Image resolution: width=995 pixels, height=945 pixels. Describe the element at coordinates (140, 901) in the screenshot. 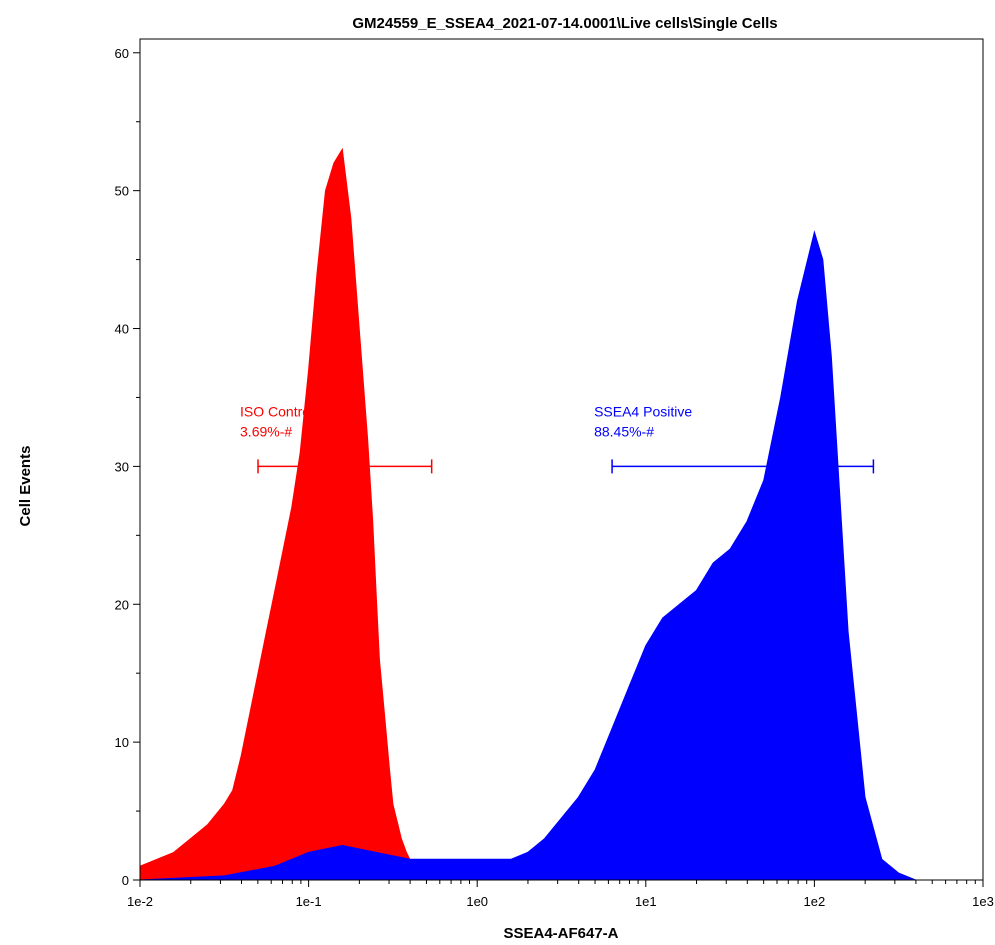

I see `x-tick-label: 1e-2` at that location.